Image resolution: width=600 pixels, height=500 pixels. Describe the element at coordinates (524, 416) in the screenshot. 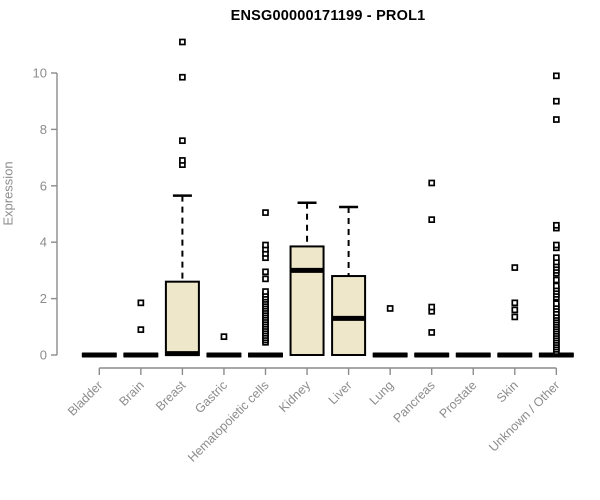

I see `x-tick-label-unknown-other: Unknown / Other` at that location.